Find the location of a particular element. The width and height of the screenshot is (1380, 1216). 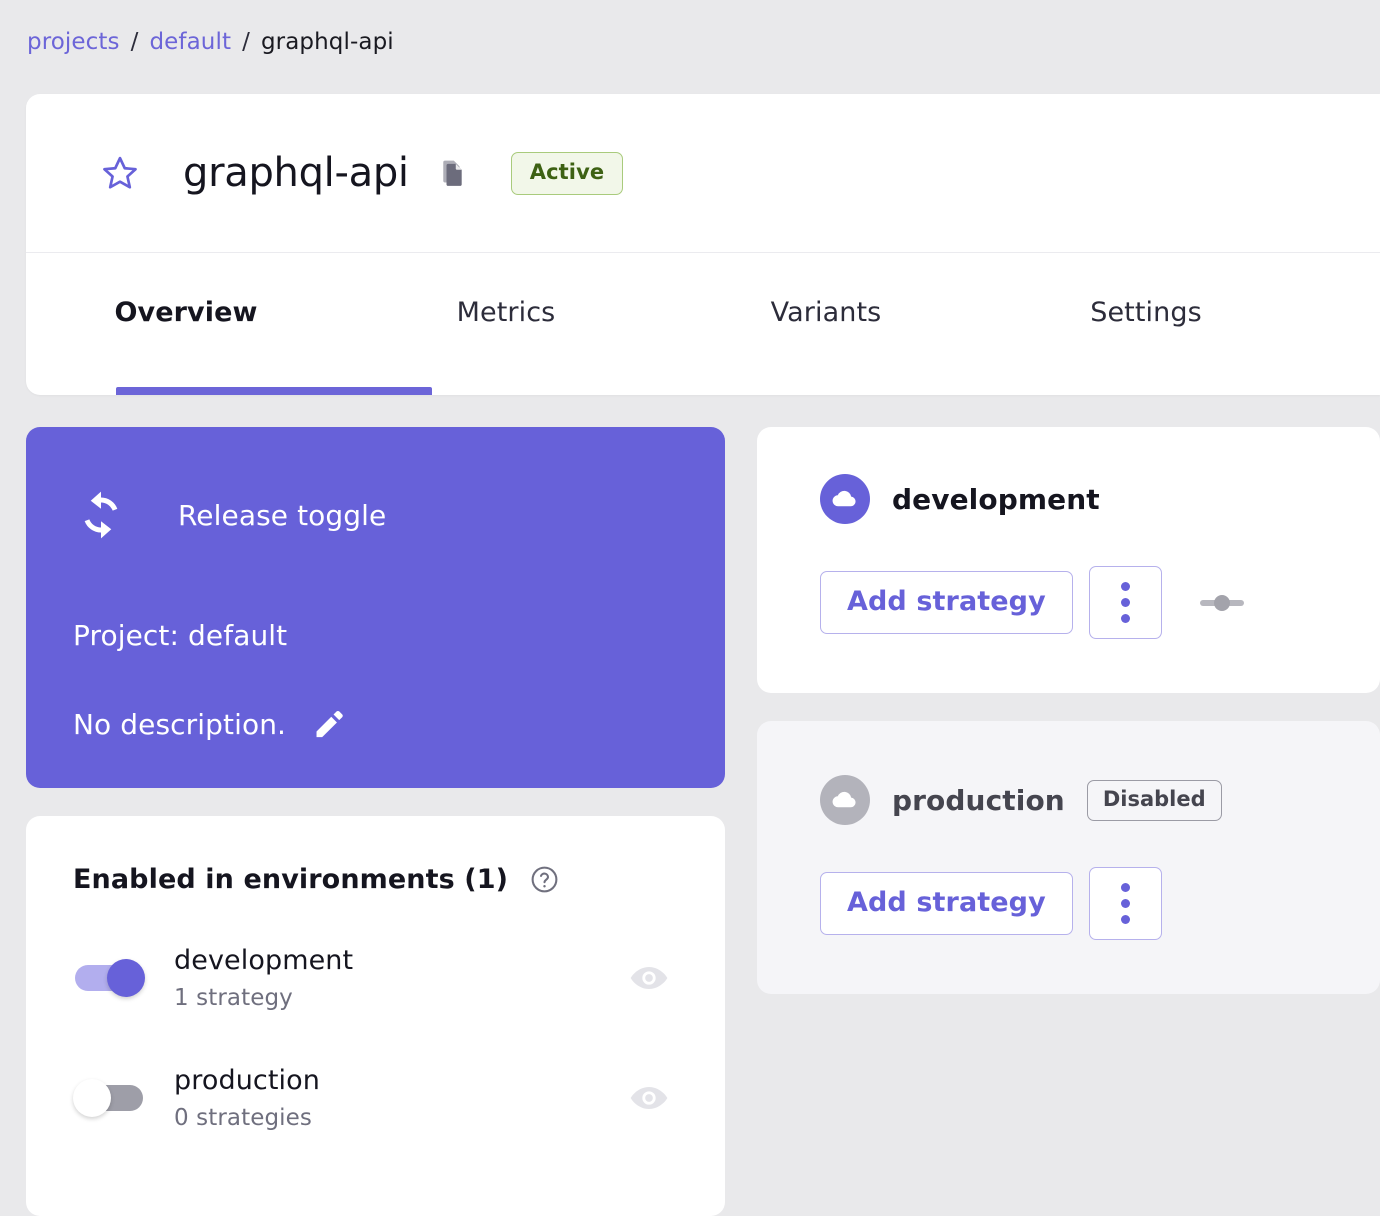

enabled-in-environments-header: Enabled in environments (1) is located at coordinates (379, 879).